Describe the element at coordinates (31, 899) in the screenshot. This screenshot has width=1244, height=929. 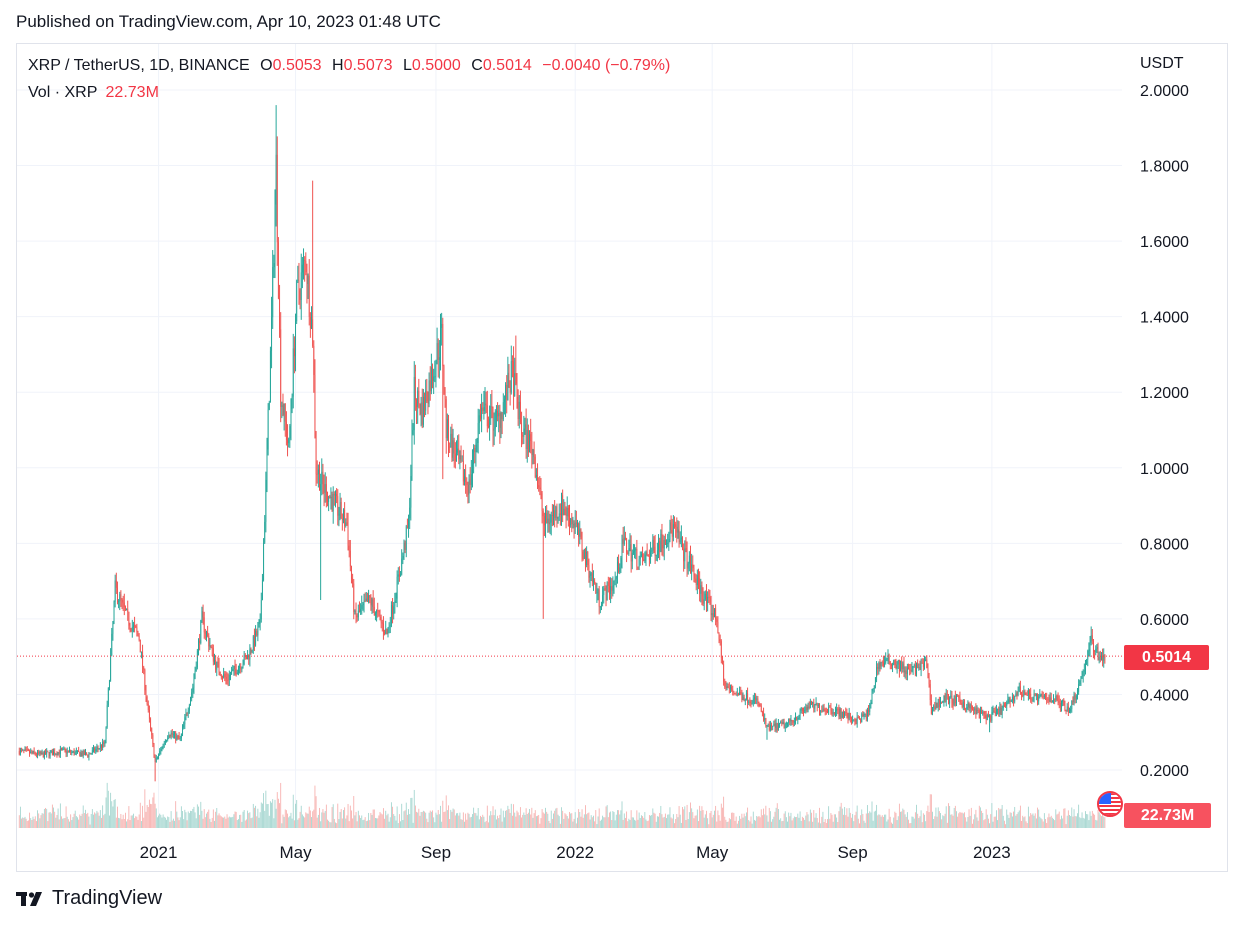
I see `tradingview-logo-icon` at that location.